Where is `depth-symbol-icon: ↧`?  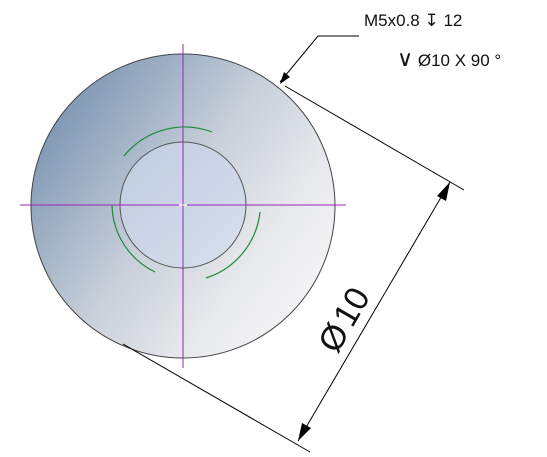
depth-symbol-icon: ↧ is located at coordinates (431, 20).